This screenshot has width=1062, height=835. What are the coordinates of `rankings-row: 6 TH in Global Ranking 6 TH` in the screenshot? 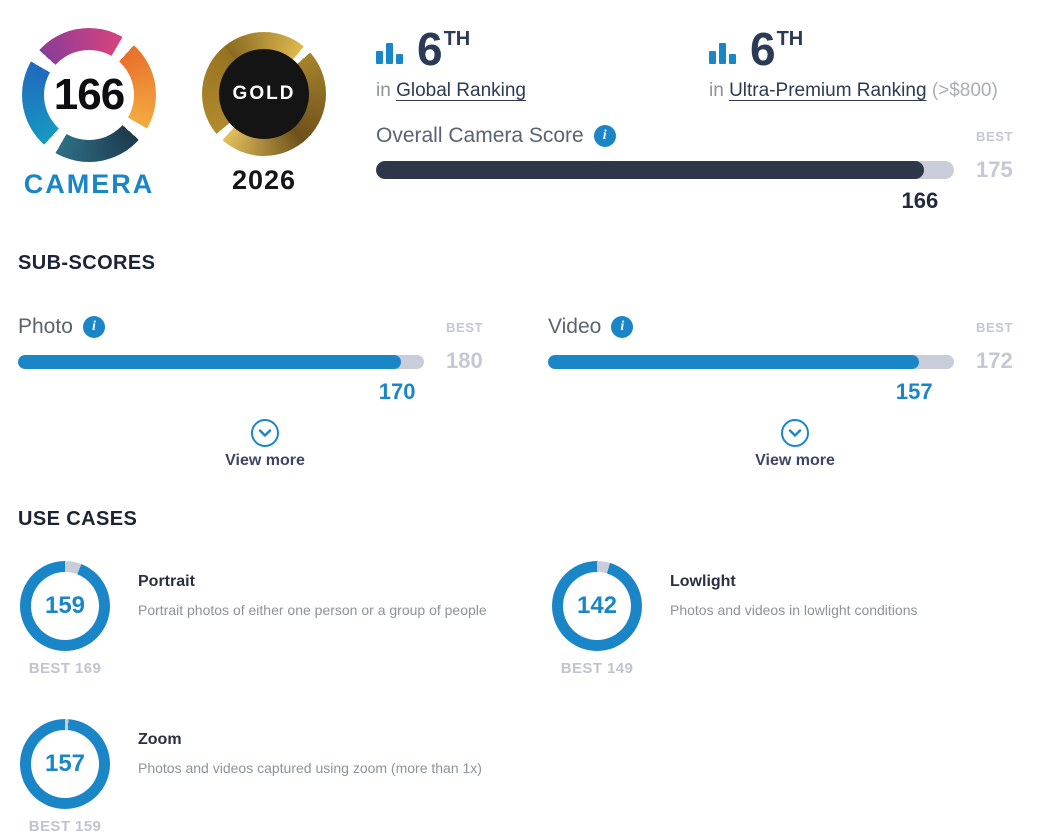 It's located at (709, 64).